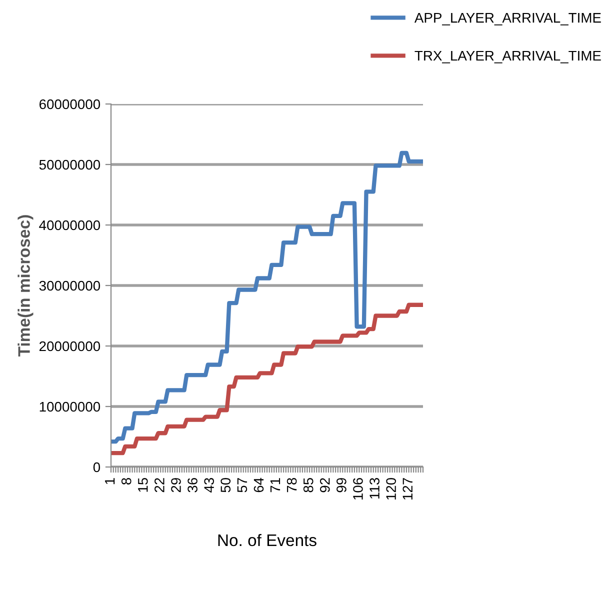  Describe the element at coordinates (507, 57) in the screenshot. I see `legend-label: TRX_LAYER_ARRIVAL_TIME` at that location.